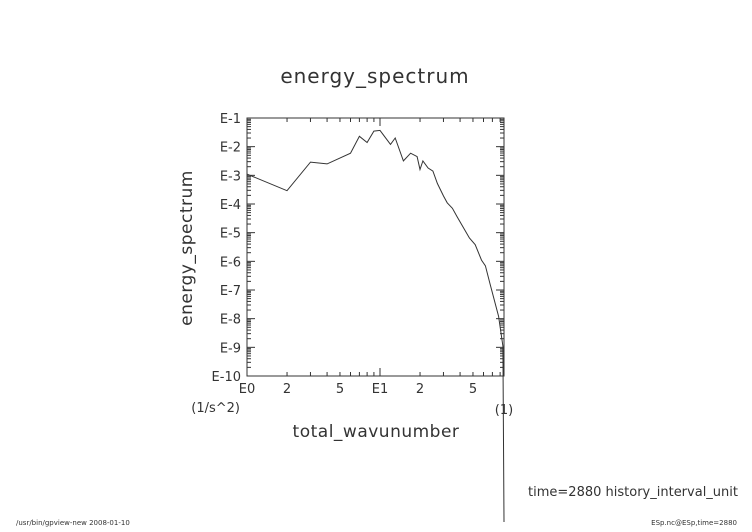 Image resolution: width=752 pixels, height=532 pixels. I want to click on y-tick-label: E-8, so click(230, 320).